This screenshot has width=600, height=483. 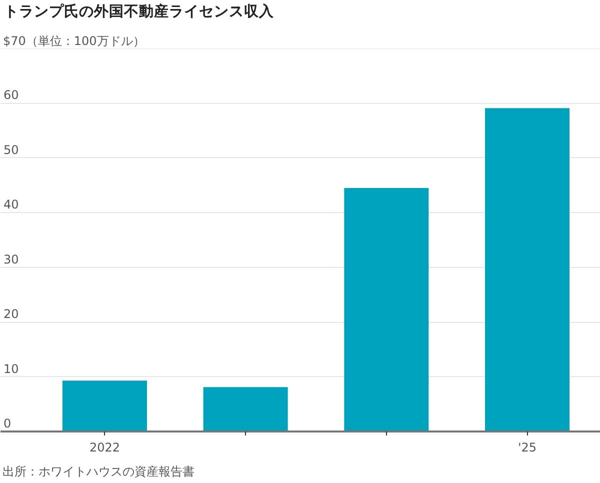 What do you see at coordinates (139, 12) in the screenshot?
I see `chart-title: トランプ氏の外国不動産ライセンス収入` at bounding box center [139, 12].